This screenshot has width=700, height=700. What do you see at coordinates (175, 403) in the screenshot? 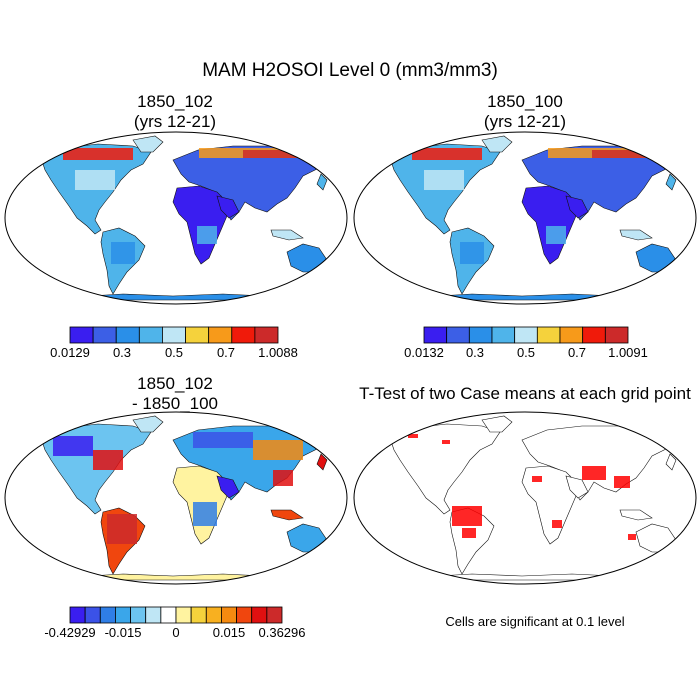
I see `panel-3-title-line2: - 1850_100` at bounding box center [175, 403].